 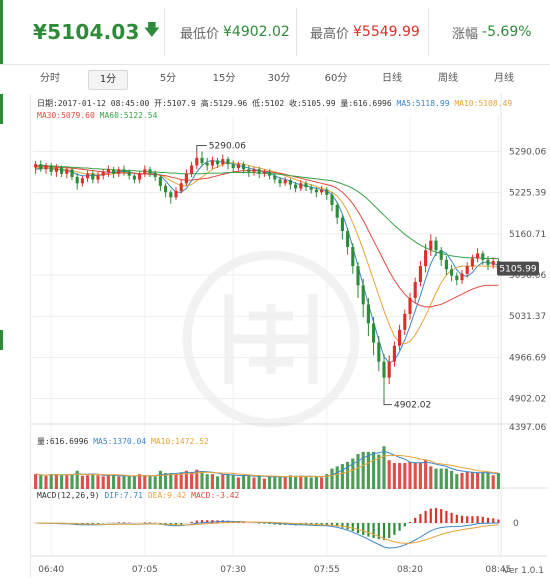 What do you see at coordinates (448, 78) in the screenshot?
I see `tab-weekly: 周线` at bounding box center [448, 78].